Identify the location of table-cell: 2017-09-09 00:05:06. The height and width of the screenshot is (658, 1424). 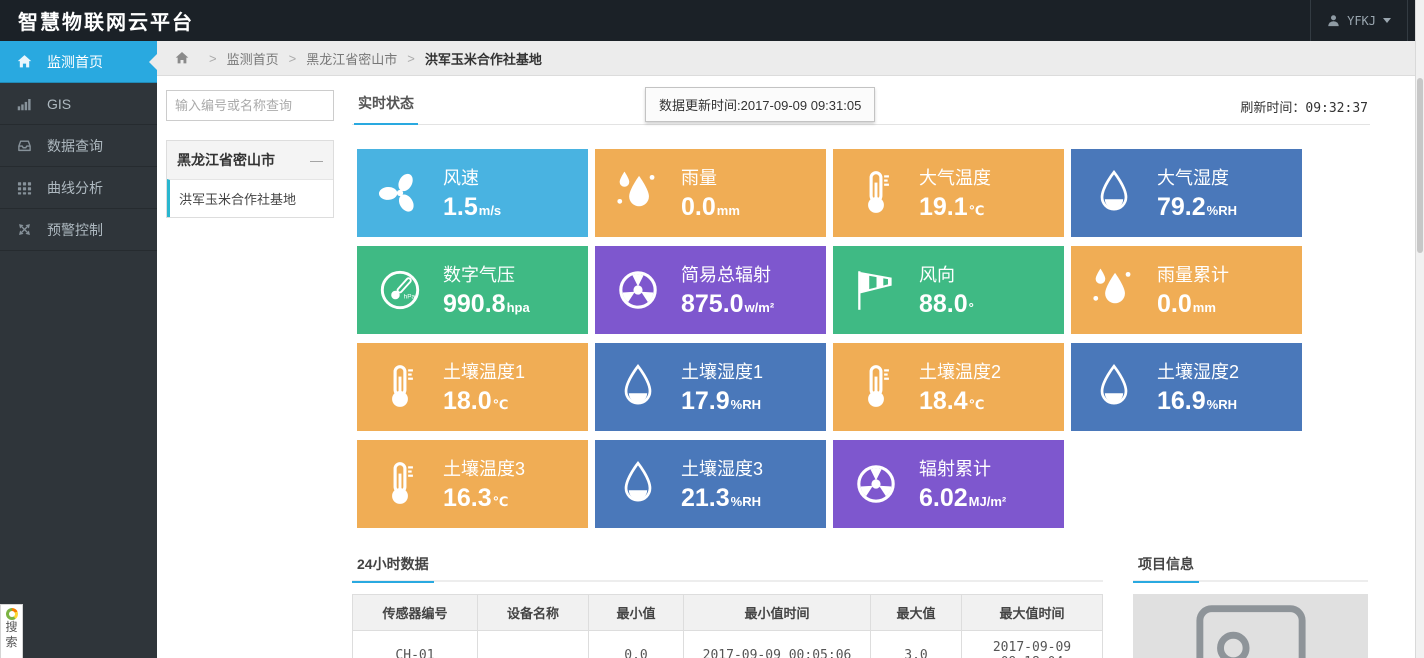
(777, 644).